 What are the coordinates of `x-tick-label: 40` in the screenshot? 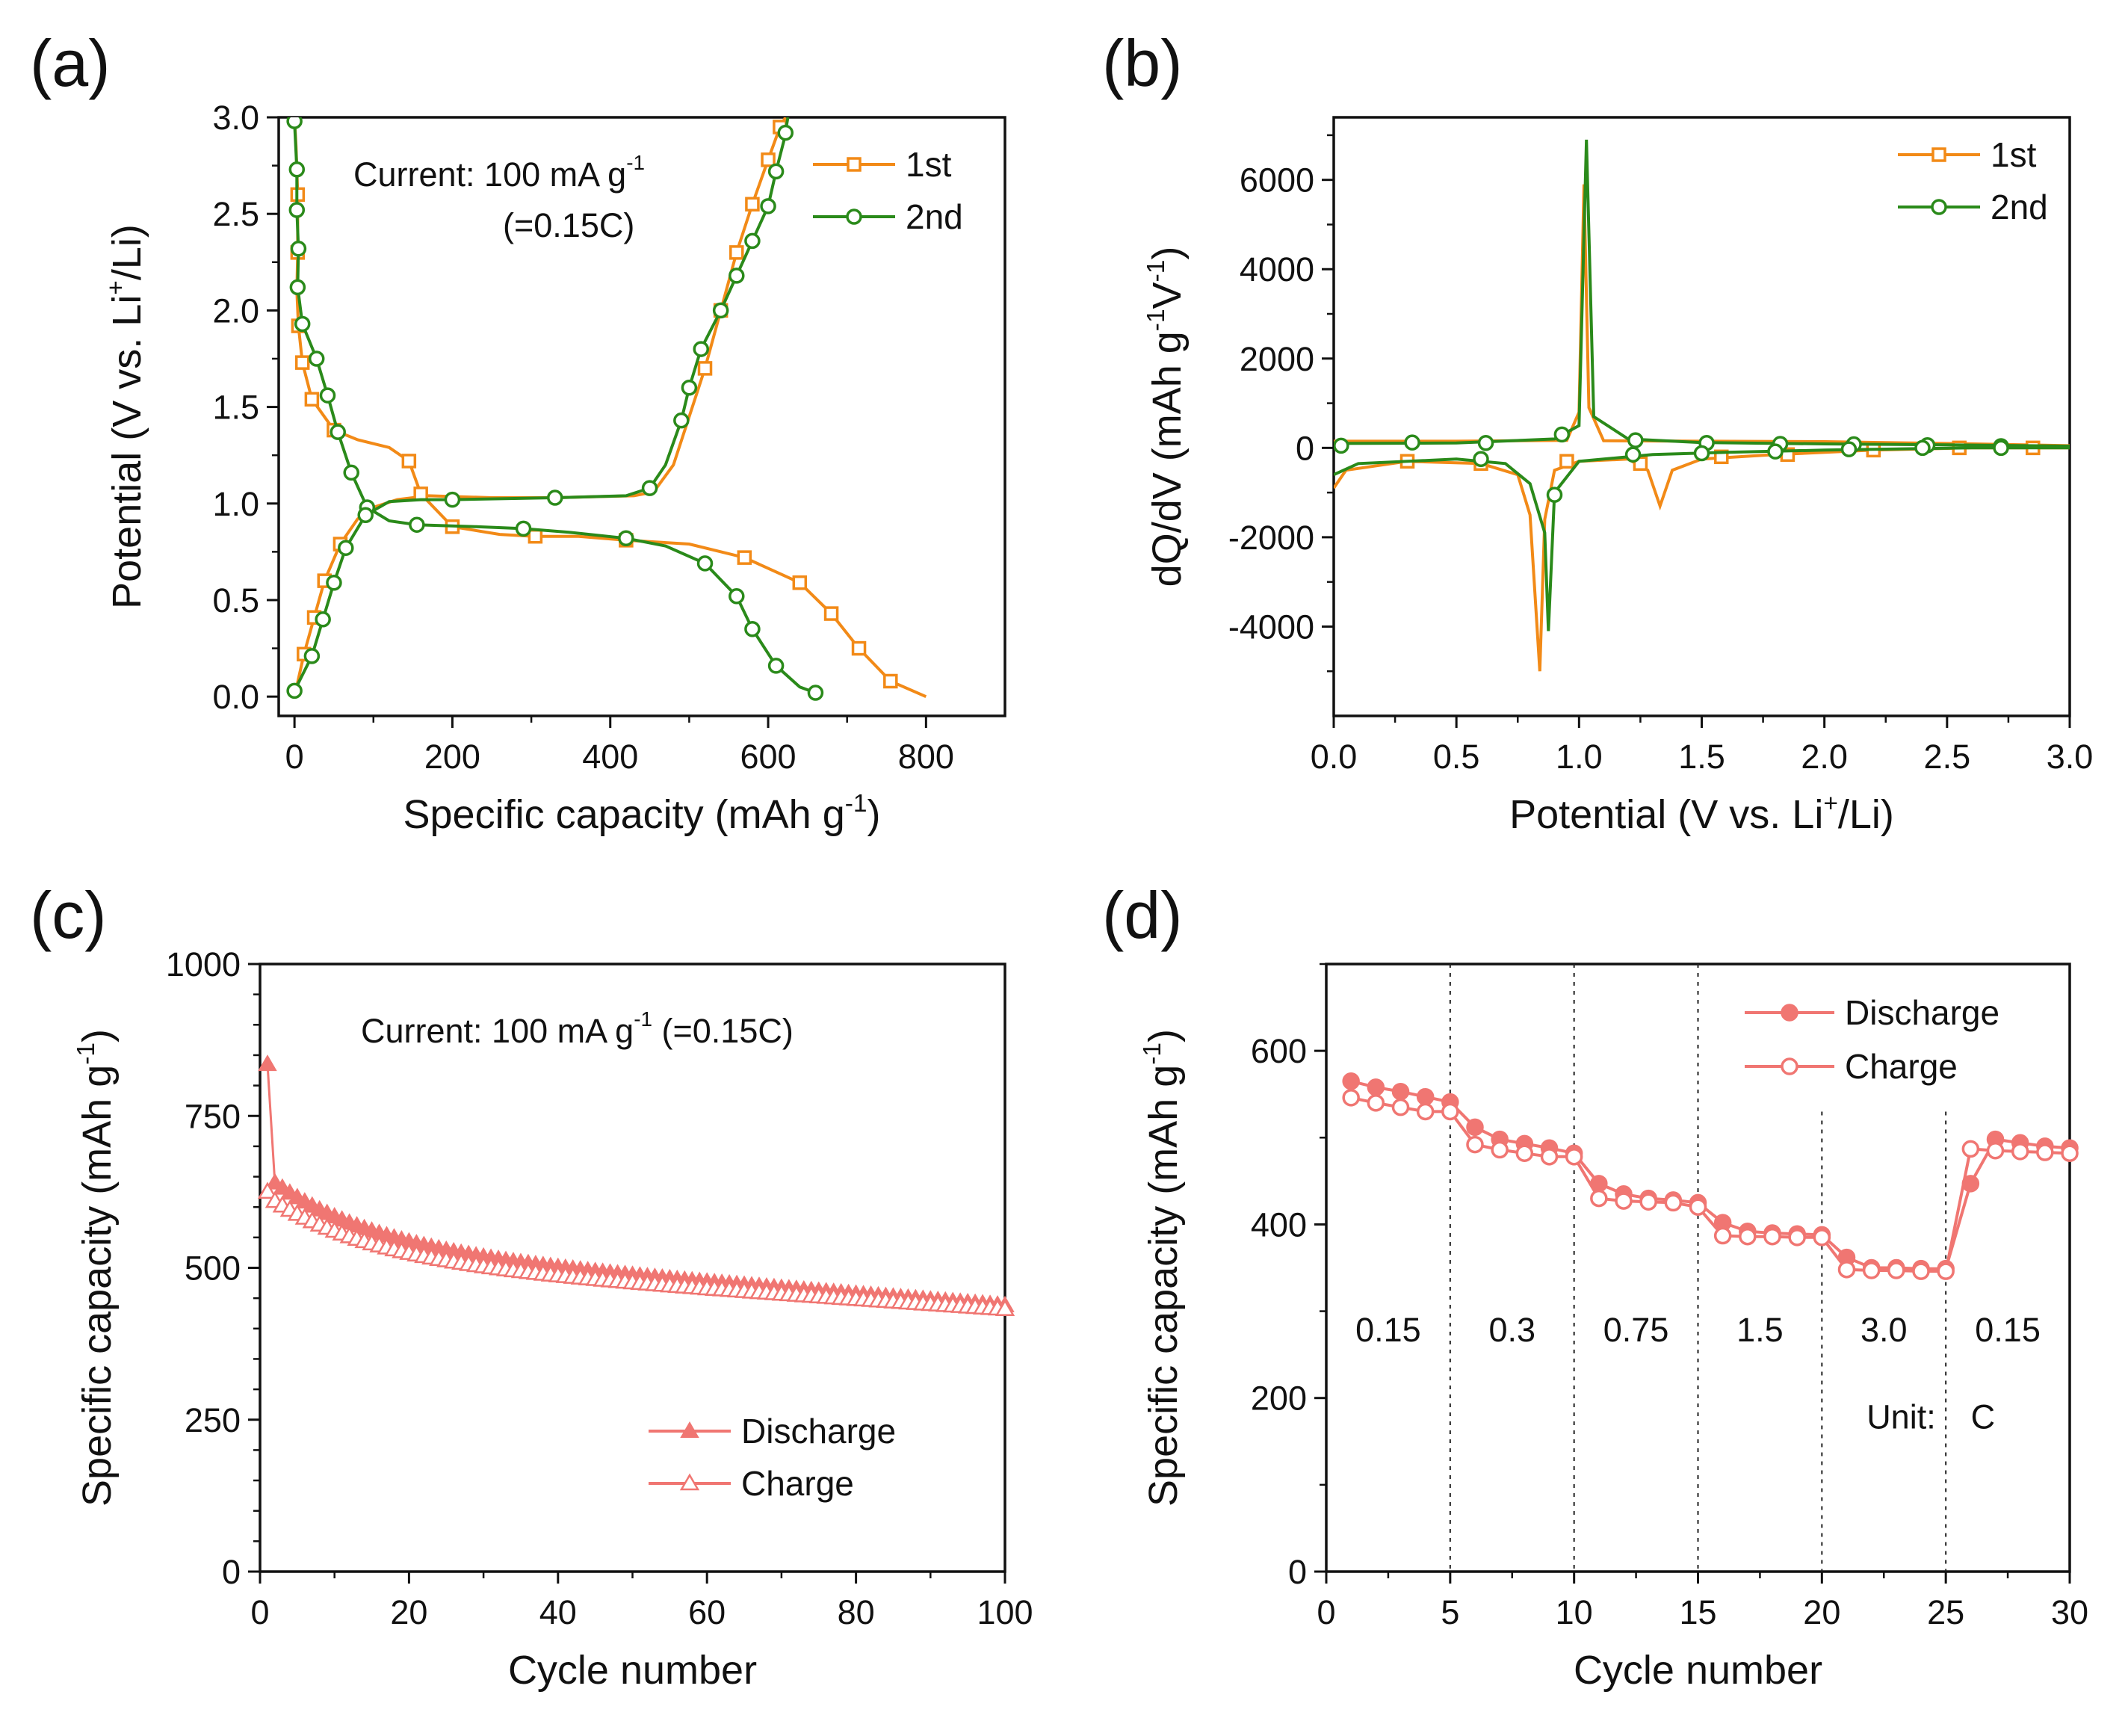 It's located at (558, 1612).